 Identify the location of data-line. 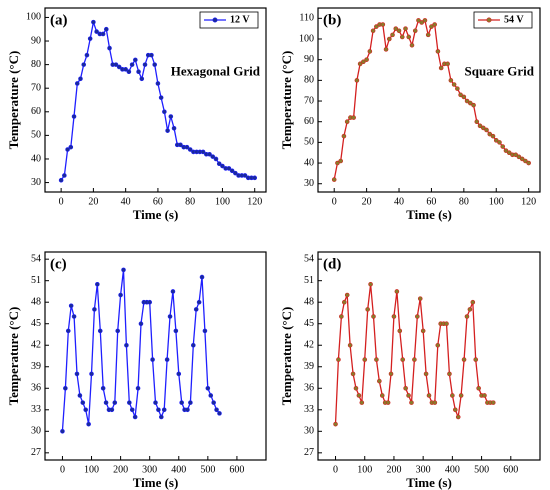
(431, 99).